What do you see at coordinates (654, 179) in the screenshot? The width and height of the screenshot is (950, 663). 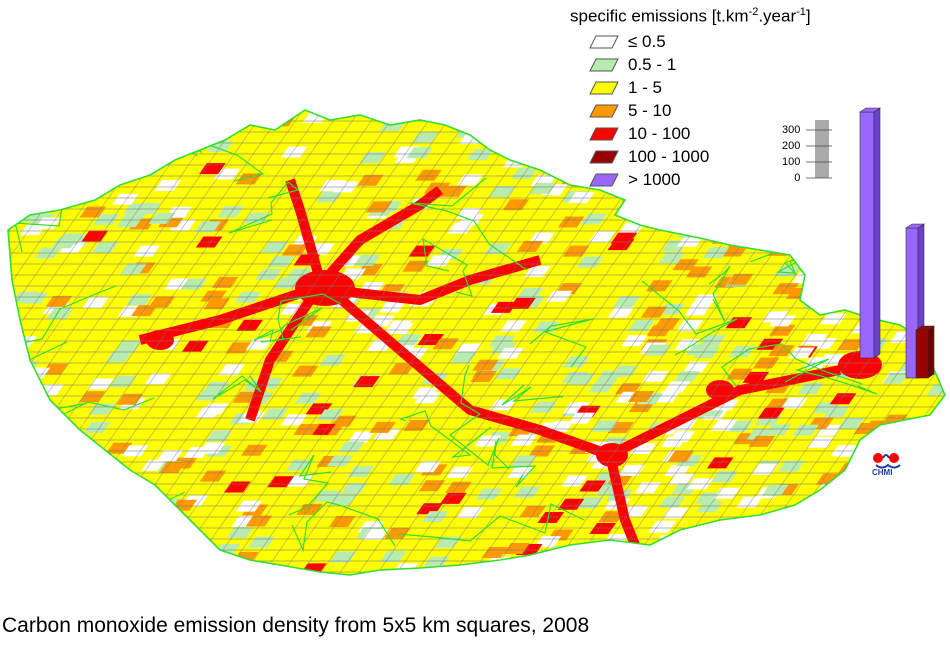 I see `legend-label: > 1000` at bounding box center [654, 179].